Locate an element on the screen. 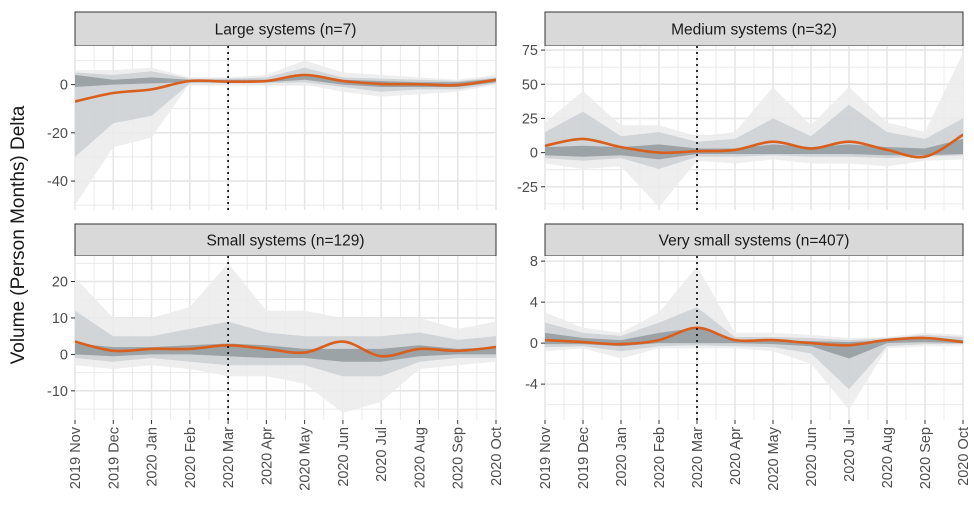 The image size is (974, 516). y-tick-label: 10 is located at coordinates (60, 319).